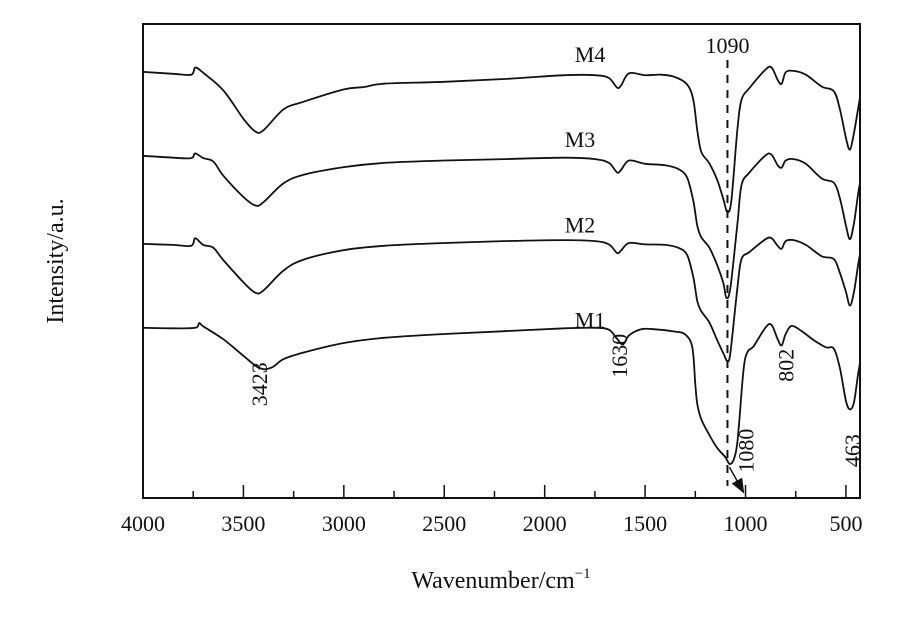 This screenshot has height=625, width=904. Describe the element at coordinates (746, 523) in the screenshot. I see `x-tick-label: 1000` at that location.